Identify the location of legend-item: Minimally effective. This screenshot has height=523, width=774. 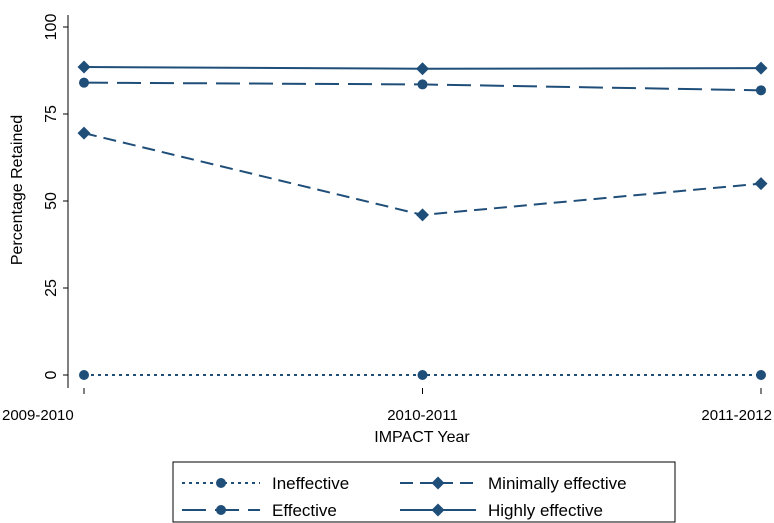
(513, 483).